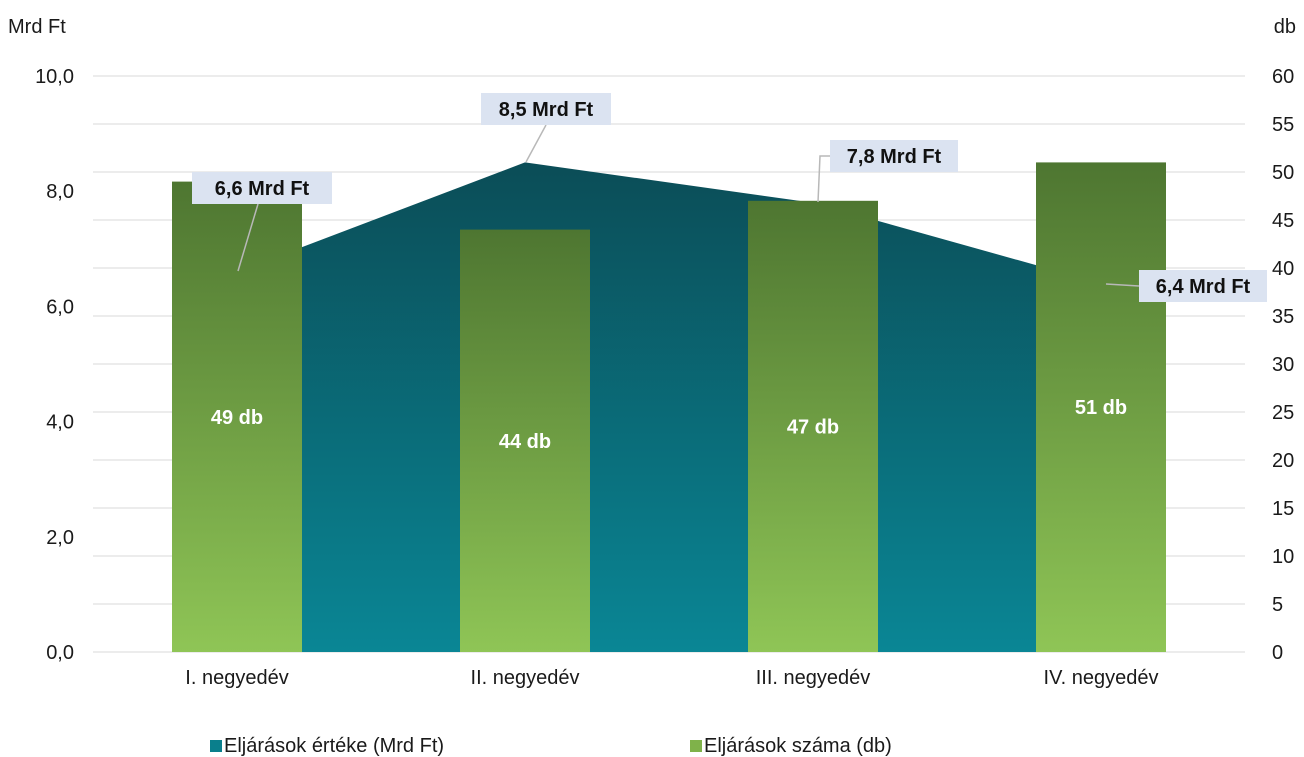 This screenshot has height=757, width=1304. I want to click on bar-data-label: 47 db, so click(813, 427).